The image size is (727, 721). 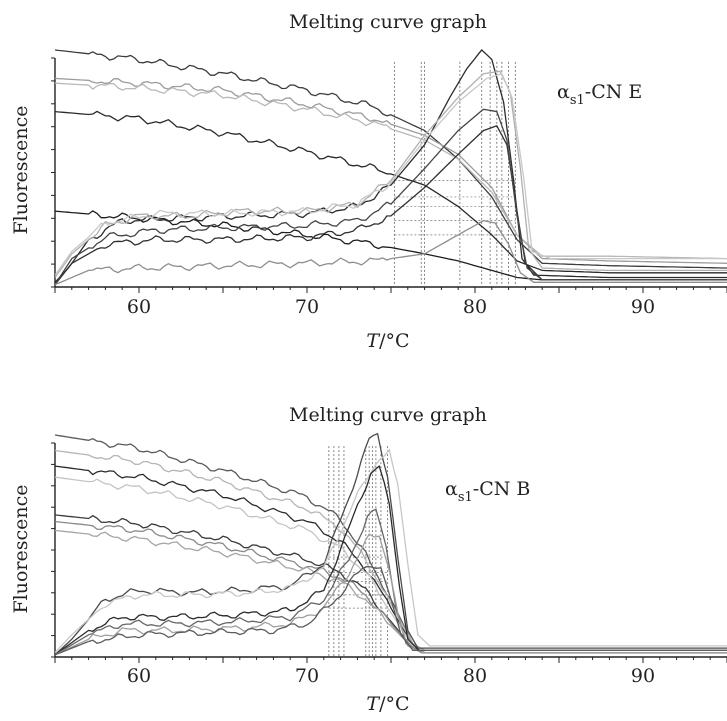 I want to click on chart-title-b: Melting curve graph, so click(x=388, y=415).